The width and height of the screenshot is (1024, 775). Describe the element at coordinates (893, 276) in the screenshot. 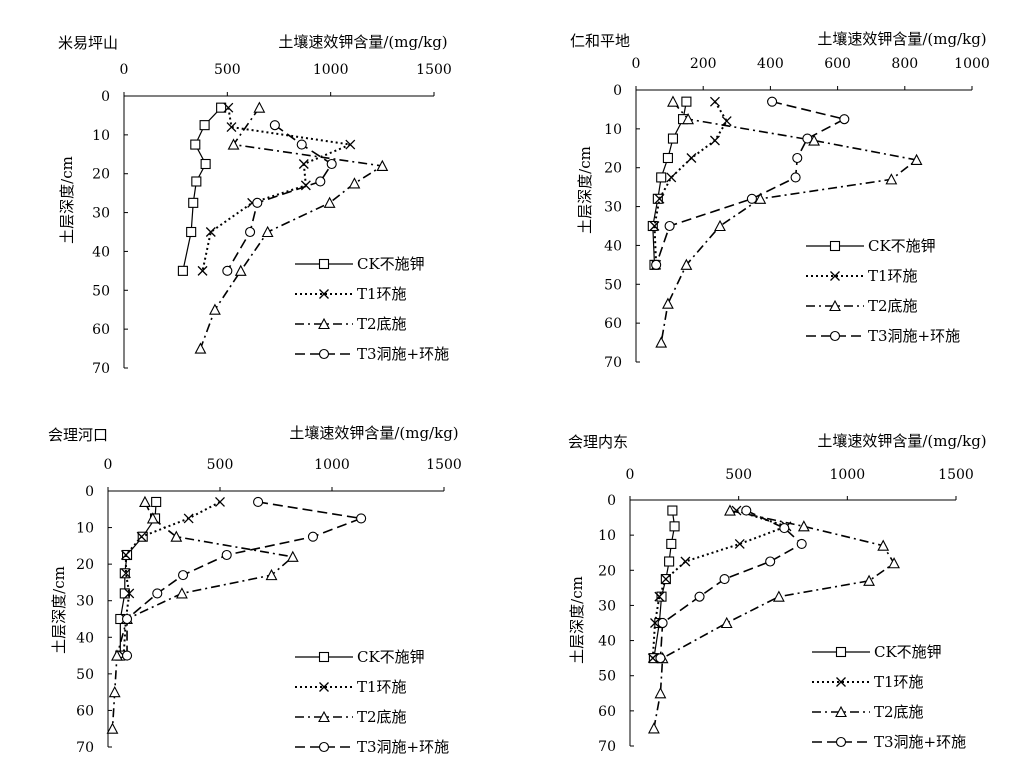

I see `legend-label: T1环施` at that location.